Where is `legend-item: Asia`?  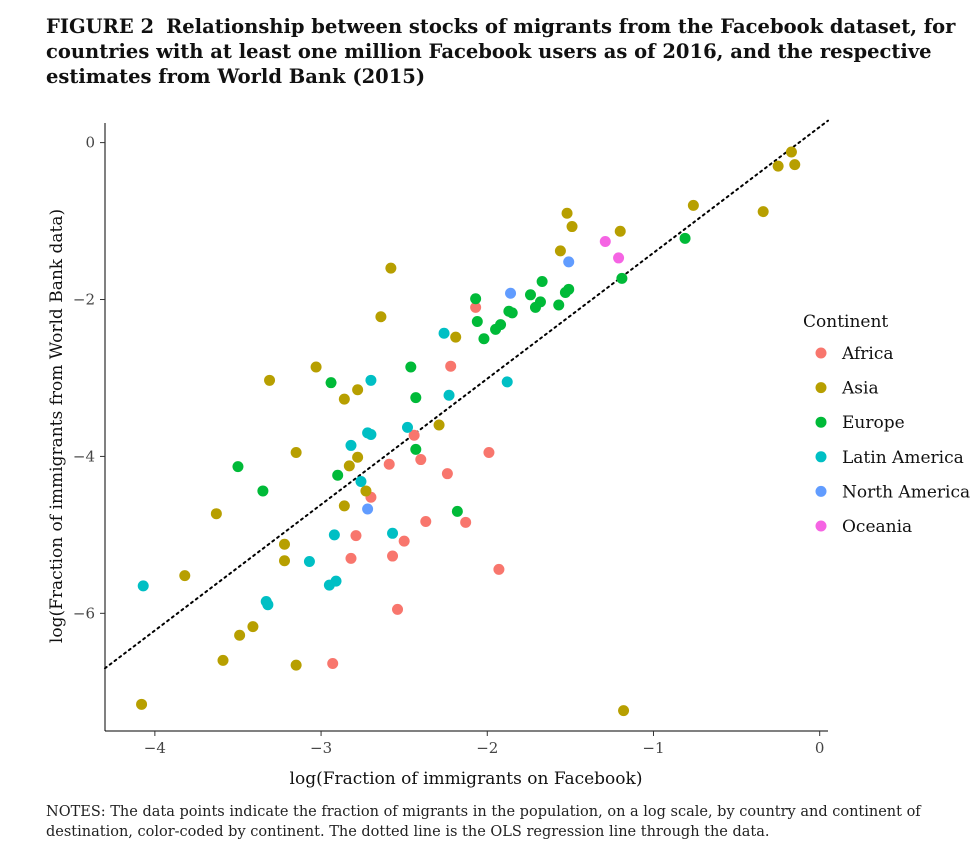 legend-item: Asia is located at coordinates (847, 389).